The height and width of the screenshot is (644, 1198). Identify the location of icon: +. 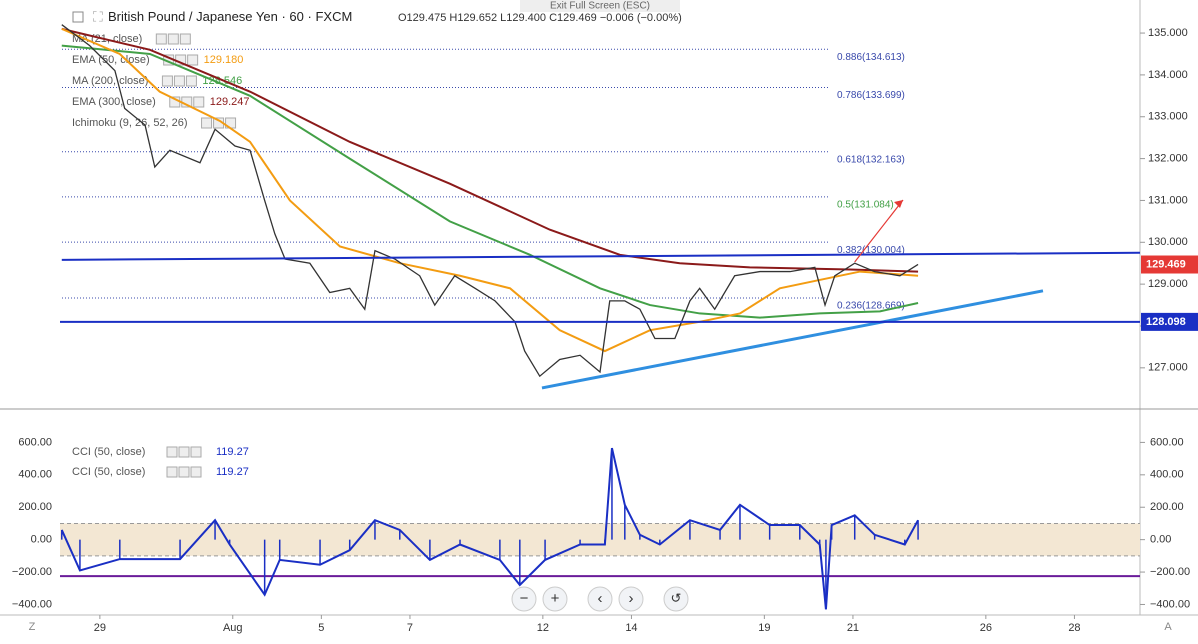
(555, 598).